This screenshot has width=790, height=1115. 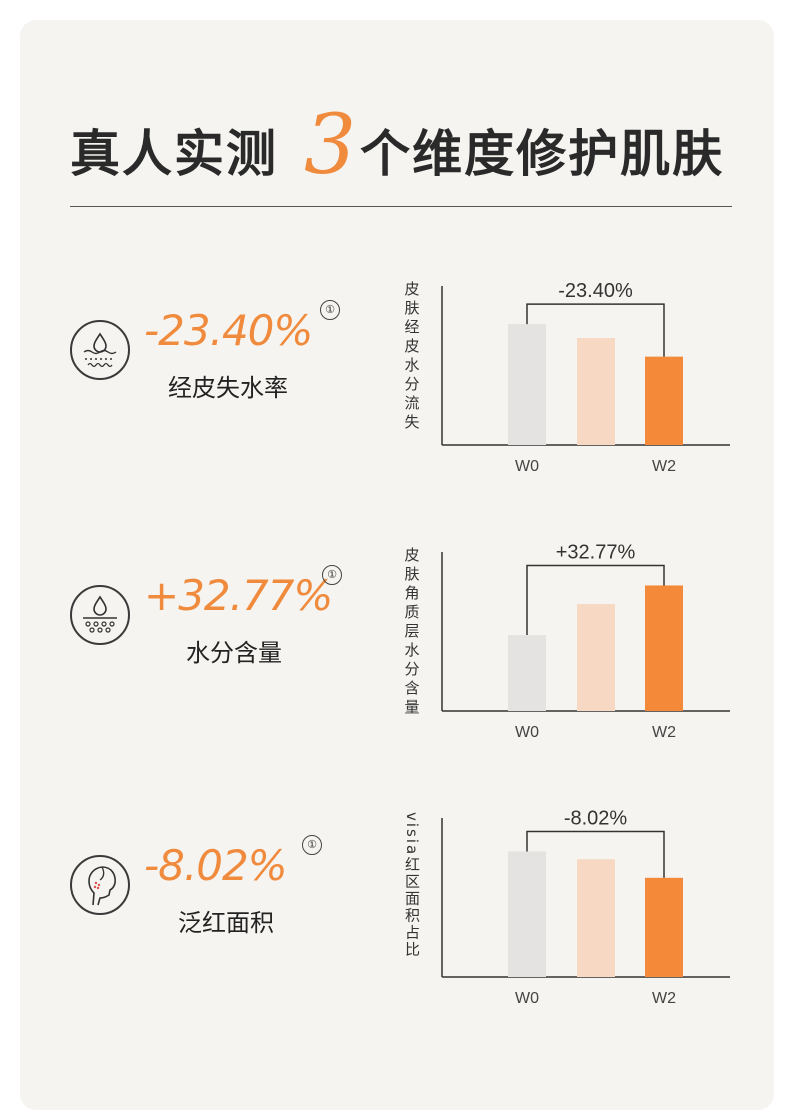 I want to click on metric-label: 经皮失水率, so click(x=228, y=388).